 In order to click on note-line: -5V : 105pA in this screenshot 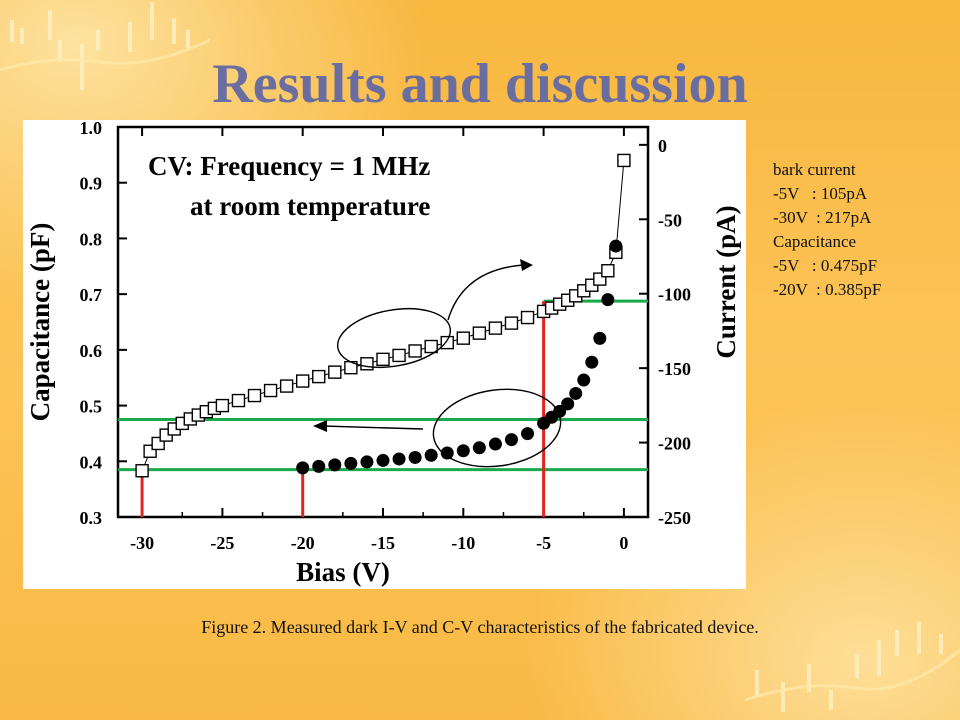, I will do `click(820, 193)`.